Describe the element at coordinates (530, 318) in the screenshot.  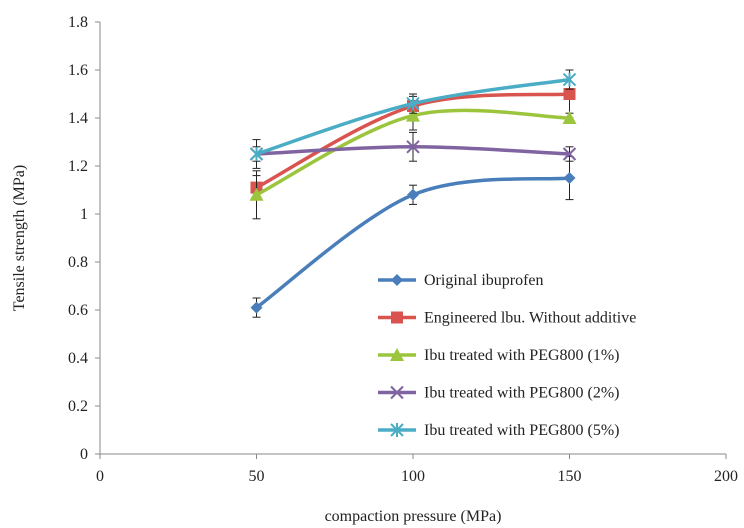
I see `legend-label: Engineered lbu. Without additive` at that location.